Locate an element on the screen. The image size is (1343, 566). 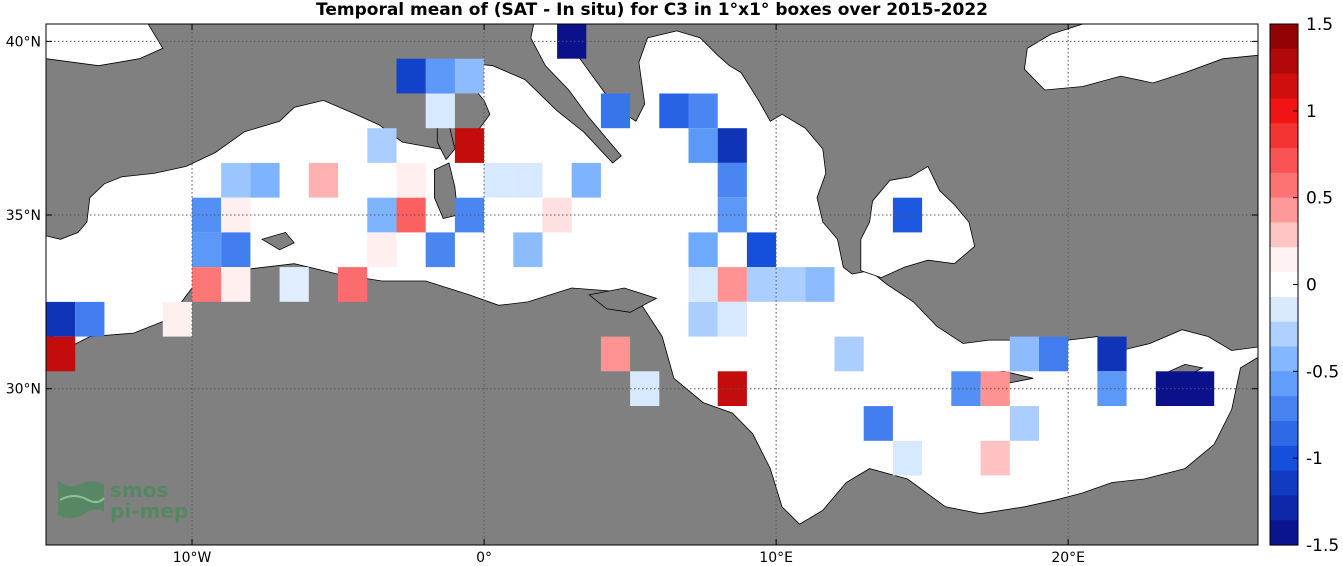
logo-text-pimep: pi-mep is located at coordinates (149, 511).